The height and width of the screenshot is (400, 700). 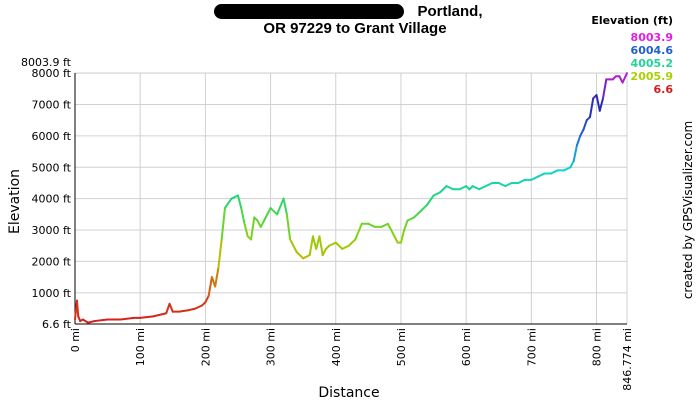 I want to click on y-tick-label: 6000 ft, so click(x=52, y=136).